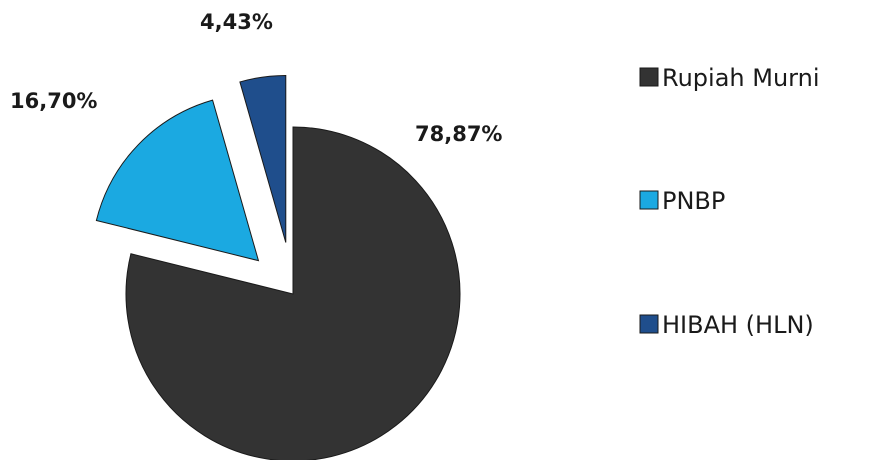  What do you see at coordinates (263, 159) in the screenshot?
I see `slice-hibah-hln` at bounding box center [263, 159].